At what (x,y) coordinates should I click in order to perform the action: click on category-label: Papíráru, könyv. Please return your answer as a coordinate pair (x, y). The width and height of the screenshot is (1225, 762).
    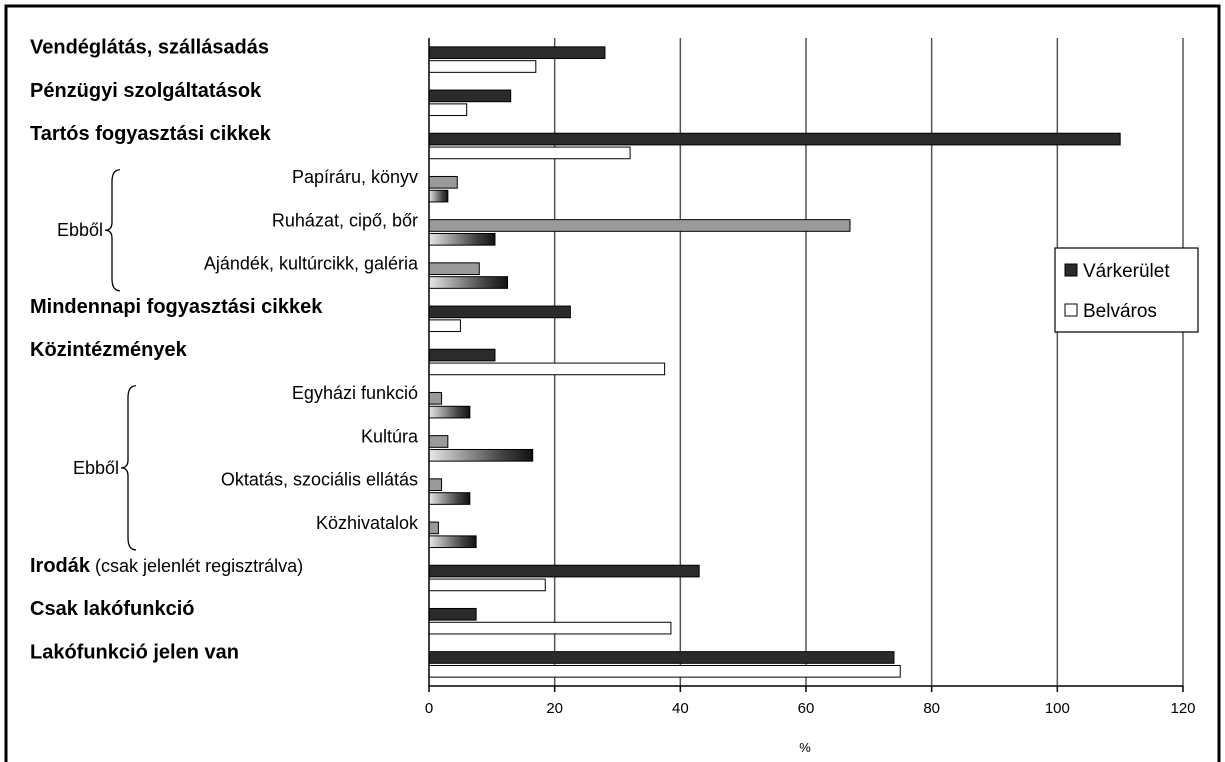
    Looking at the image, I should click on (355, 177).